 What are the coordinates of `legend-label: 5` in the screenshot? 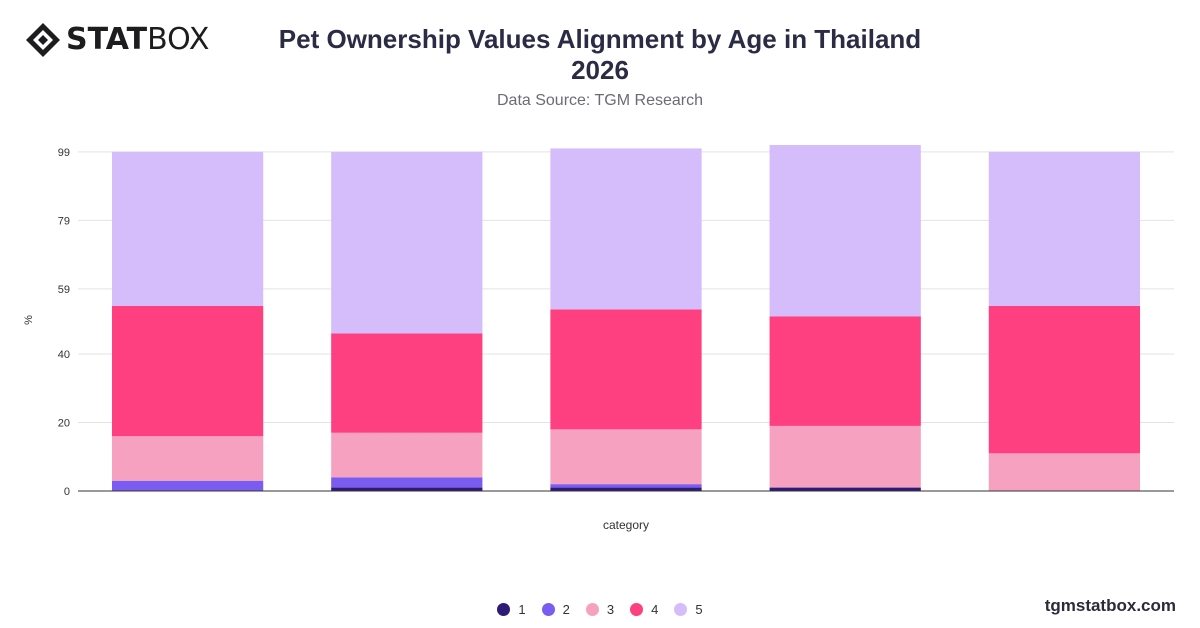 It's located at (699, 609).